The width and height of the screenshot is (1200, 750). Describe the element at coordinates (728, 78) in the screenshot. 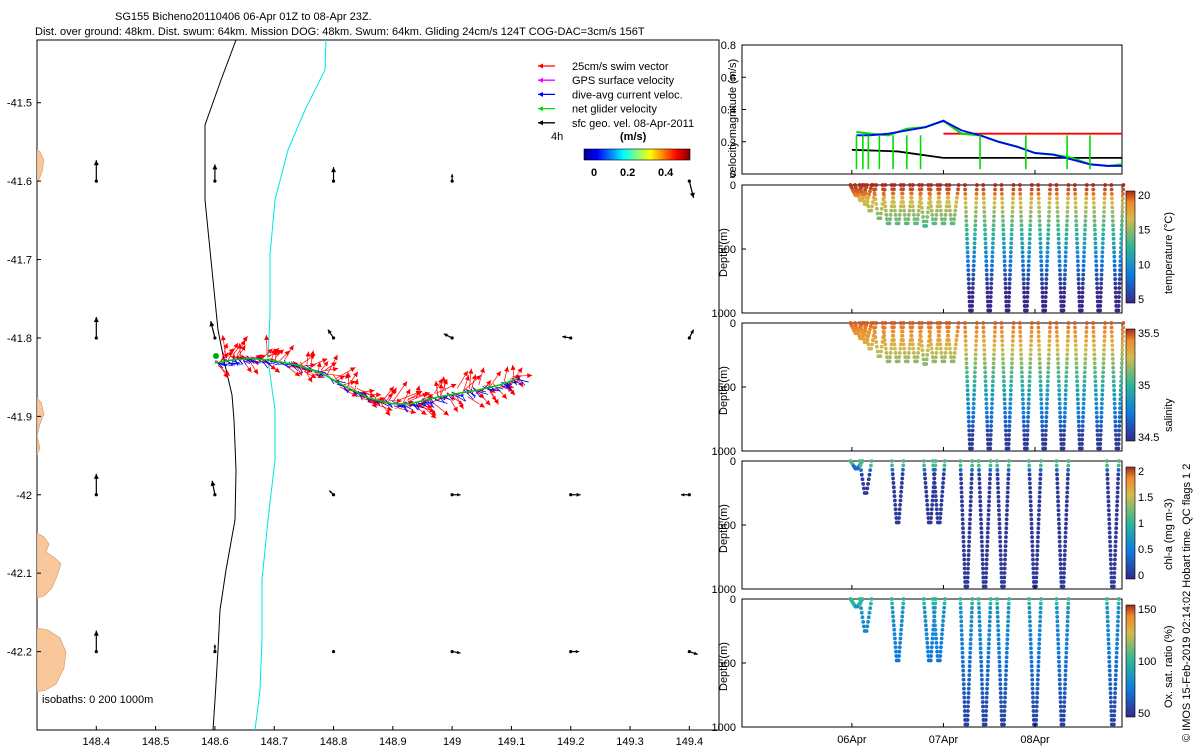

I see `velocity-ytick-label: 0.6` at that location.